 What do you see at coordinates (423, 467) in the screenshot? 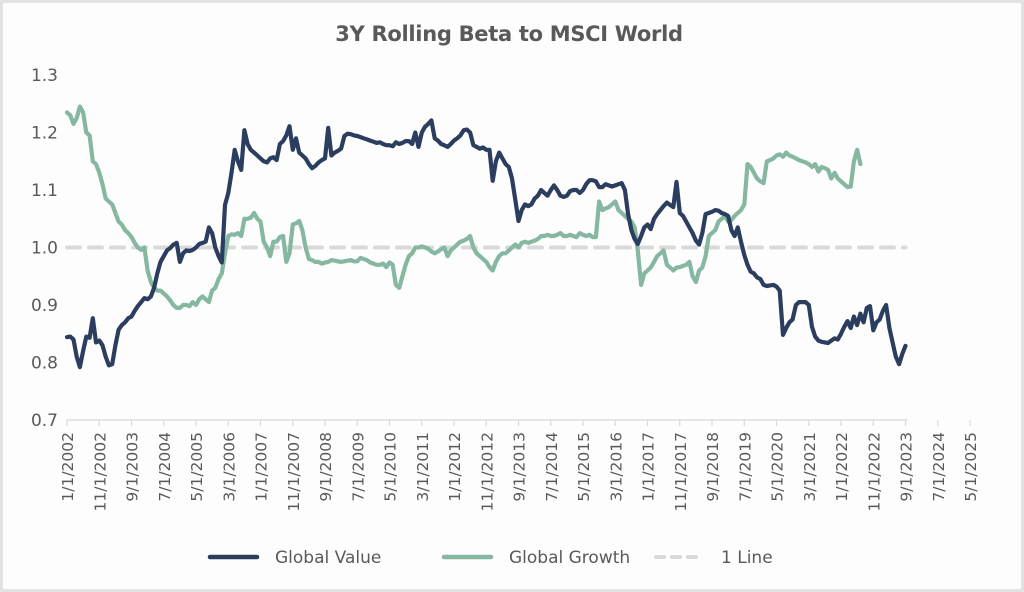
I see `x-tick-label: 3/1/2011` at bounding box center [423, 467].